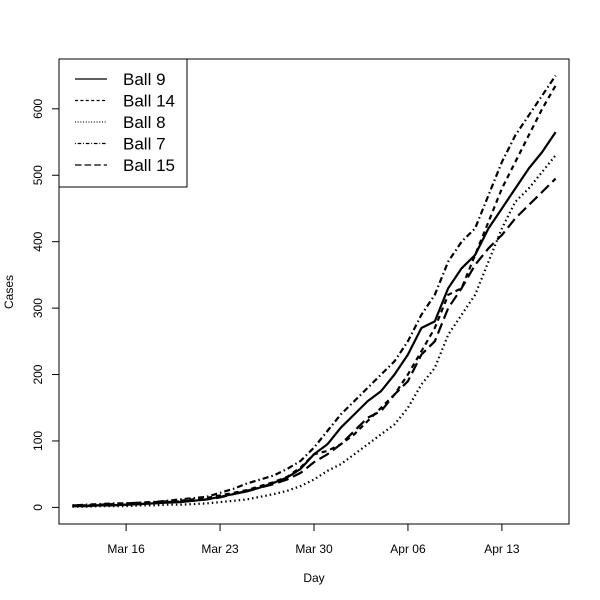  Describe the element at coordinates (38, 175) in the screenshot. I see `y-tick-label: 500` at that location.